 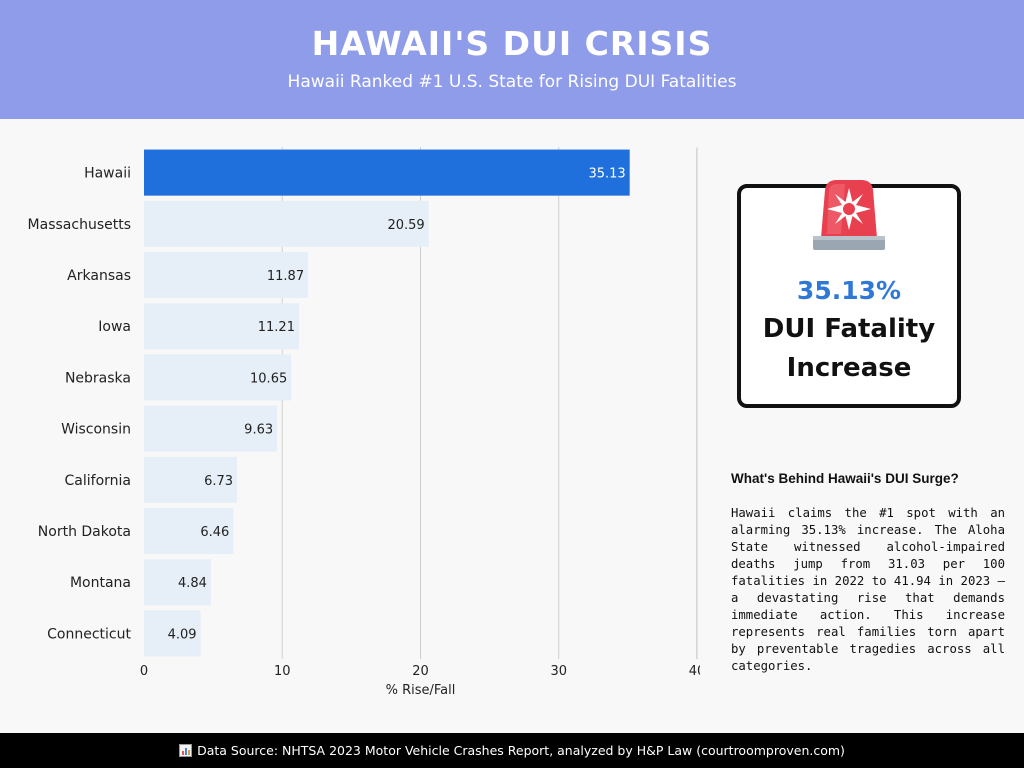 I want to click on x-tick-label: 0, so click(x=144, y=671).